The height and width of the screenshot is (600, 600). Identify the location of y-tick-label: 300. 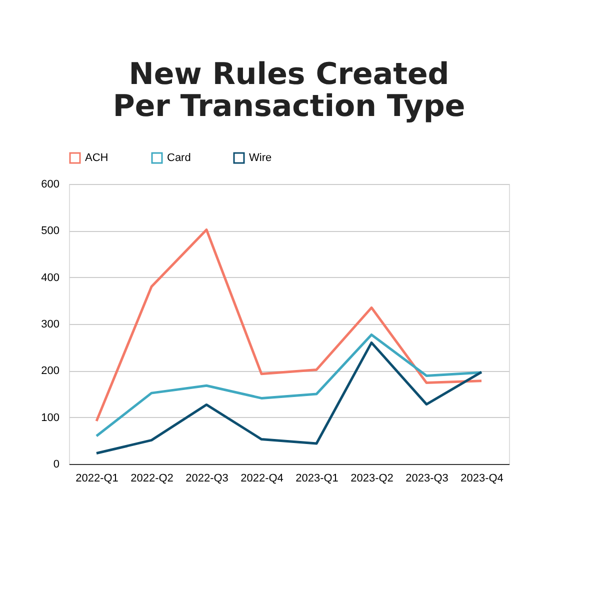
(50, 324).